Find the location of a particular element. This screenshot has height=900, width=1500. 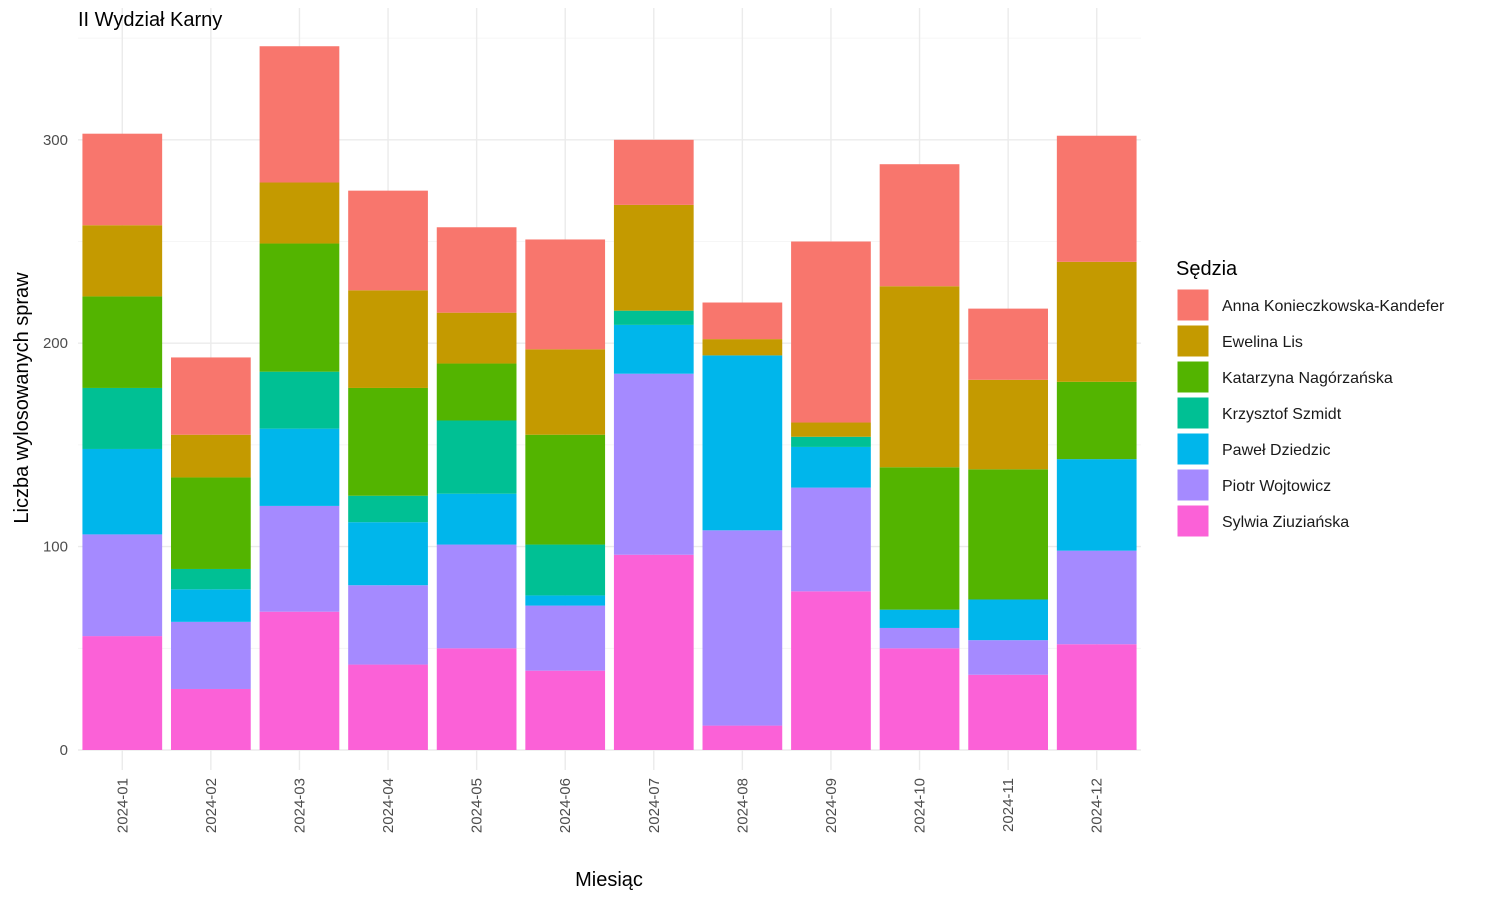

x-tick-label: 2024-08 is located at coordinates (742, 805).